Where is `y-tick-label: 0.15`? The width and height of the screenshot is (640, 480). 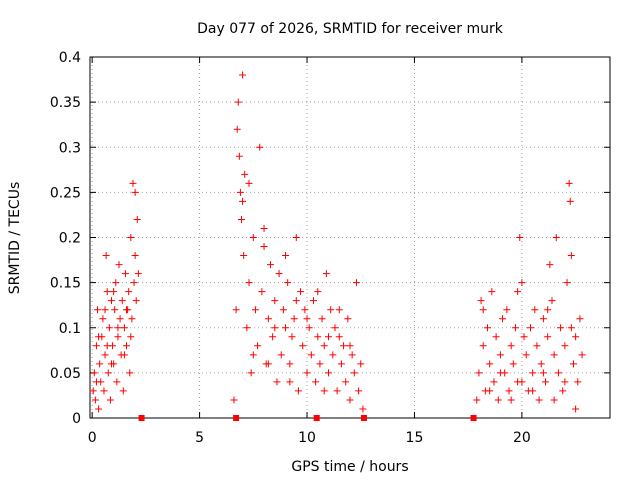
y-tick-label: 0.15 is located at coordinates (65, 284).